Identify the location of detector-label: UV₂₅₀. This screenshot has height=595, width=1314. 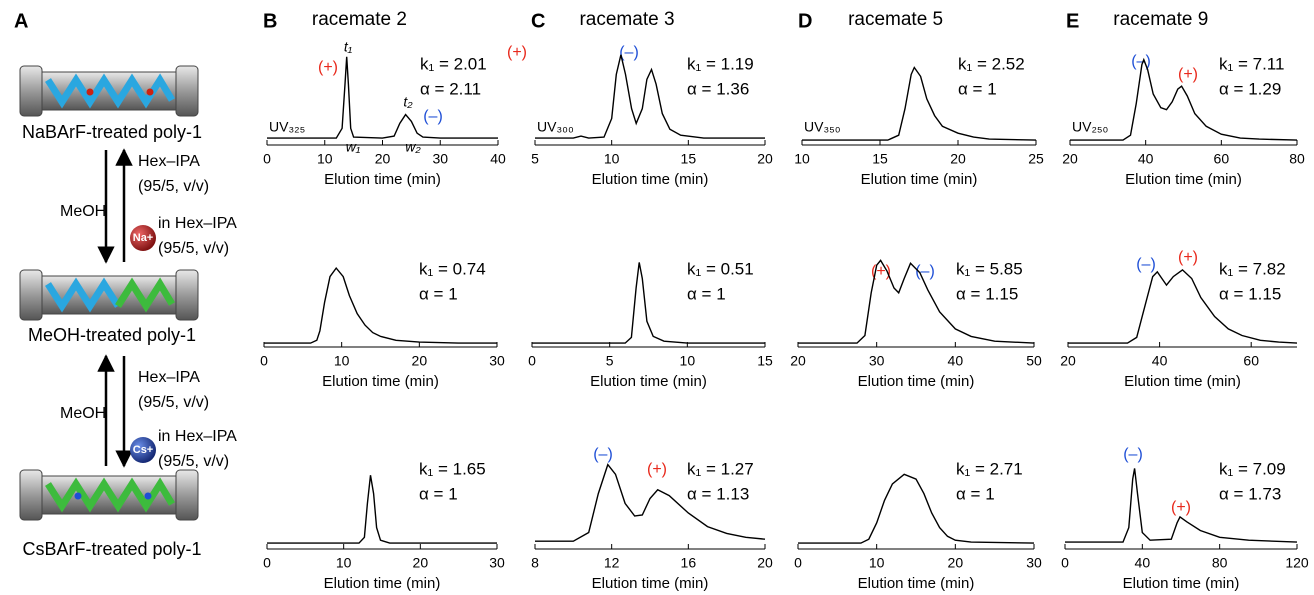
(1090, 127).